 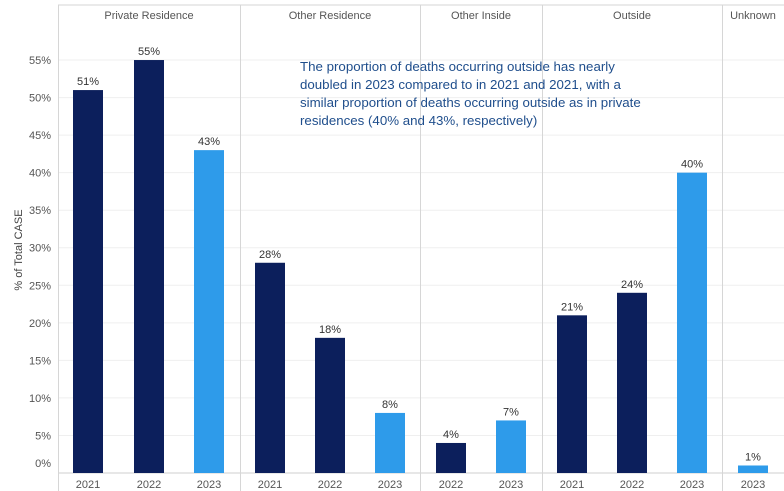 I want to click on data-label: 4%, so click(x=451, y=435).